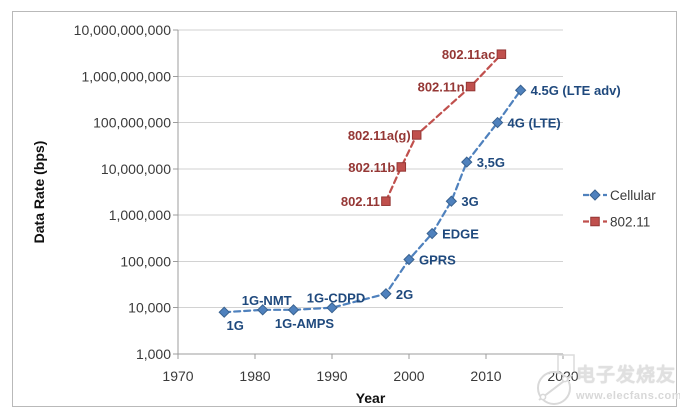 The width and height of the screenshot is (680, 414). What do you see at coordinates (136, 169) in the screenshot?
I see `y-tick-label: 10,000,000` at bounding box center [136, 169].